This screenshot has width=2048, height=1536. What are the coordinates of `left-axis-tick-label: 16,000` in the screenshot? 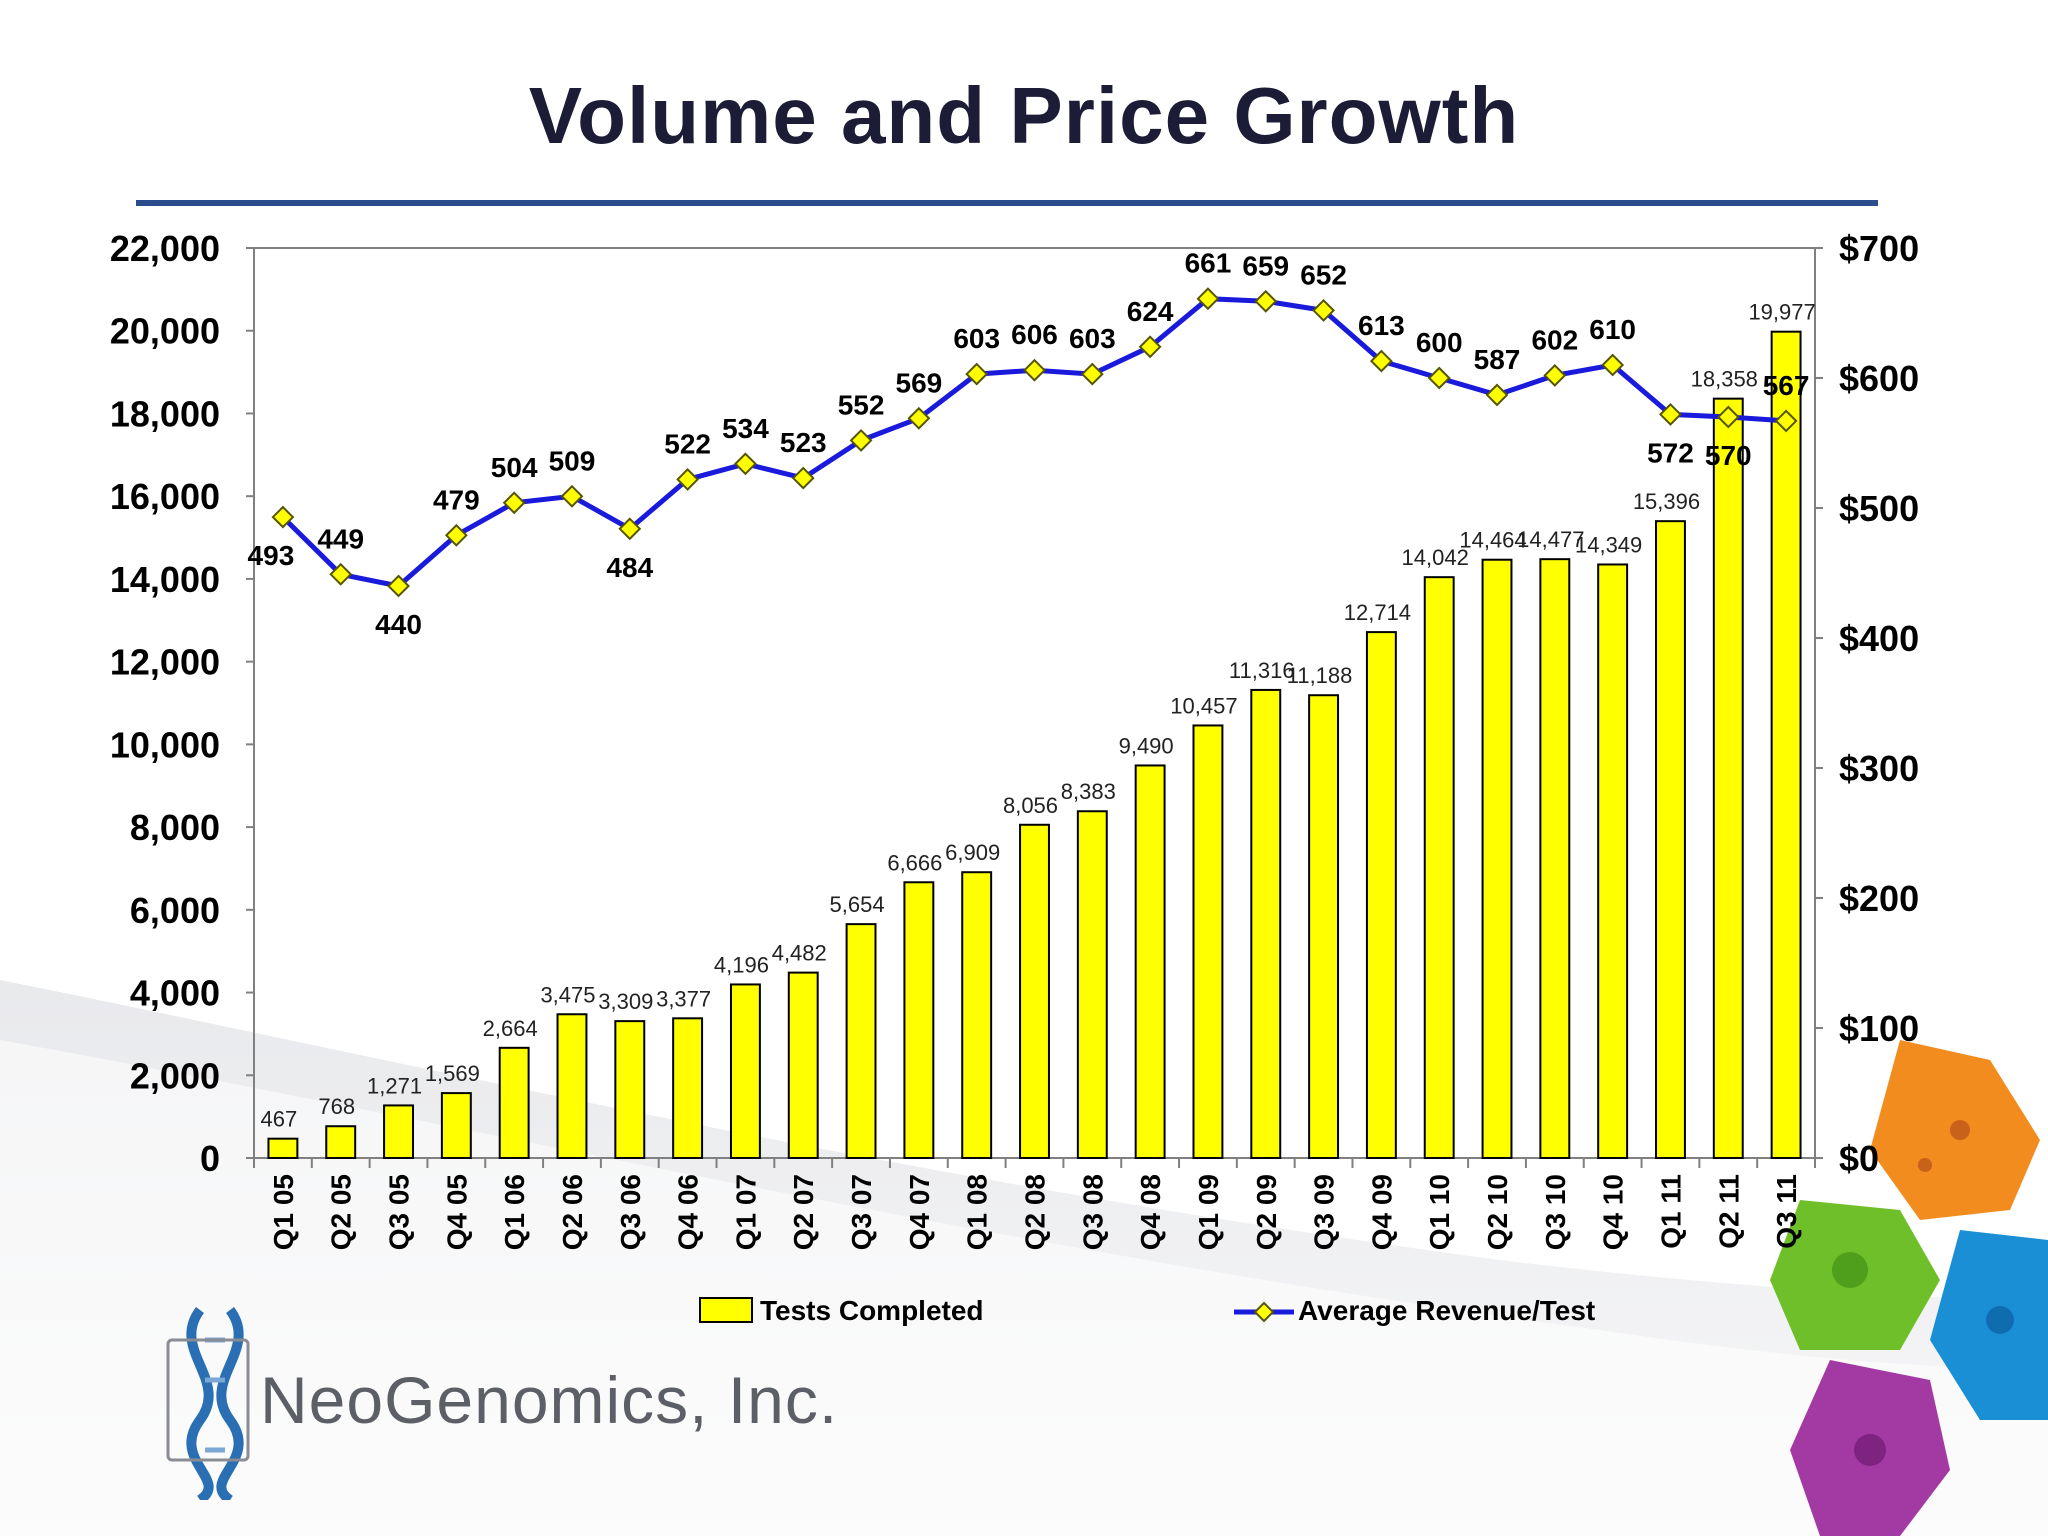 It's located at (165, 496).